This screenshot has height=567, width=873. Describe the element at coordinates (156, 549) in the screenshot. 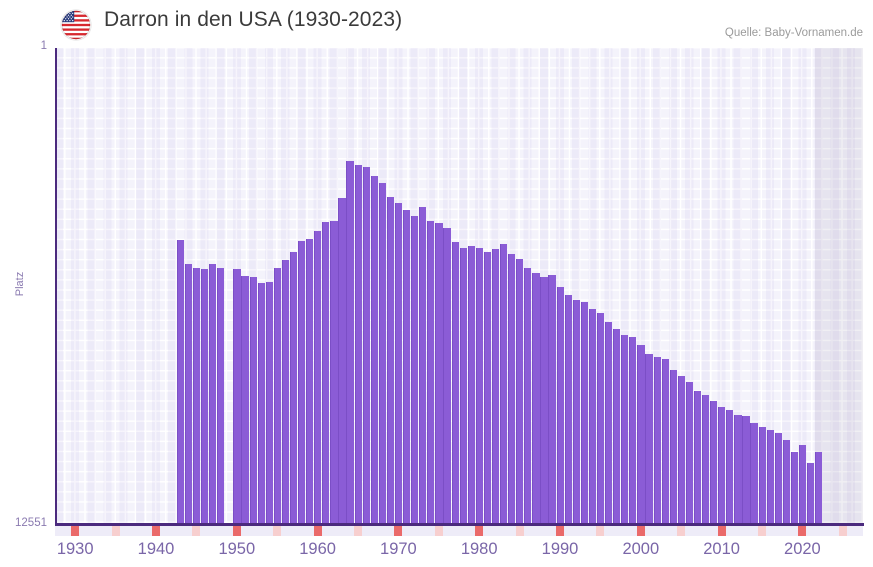

I see `x-axis-tick-label: 1940` at that location.